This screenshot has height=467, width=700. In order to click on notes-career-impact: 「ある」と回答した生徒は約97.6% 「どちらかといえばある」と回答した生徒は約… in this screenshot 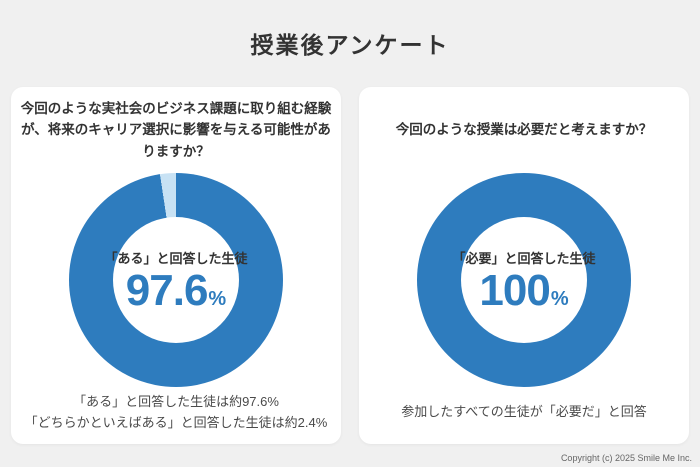, I will do `click(176, 415)`.